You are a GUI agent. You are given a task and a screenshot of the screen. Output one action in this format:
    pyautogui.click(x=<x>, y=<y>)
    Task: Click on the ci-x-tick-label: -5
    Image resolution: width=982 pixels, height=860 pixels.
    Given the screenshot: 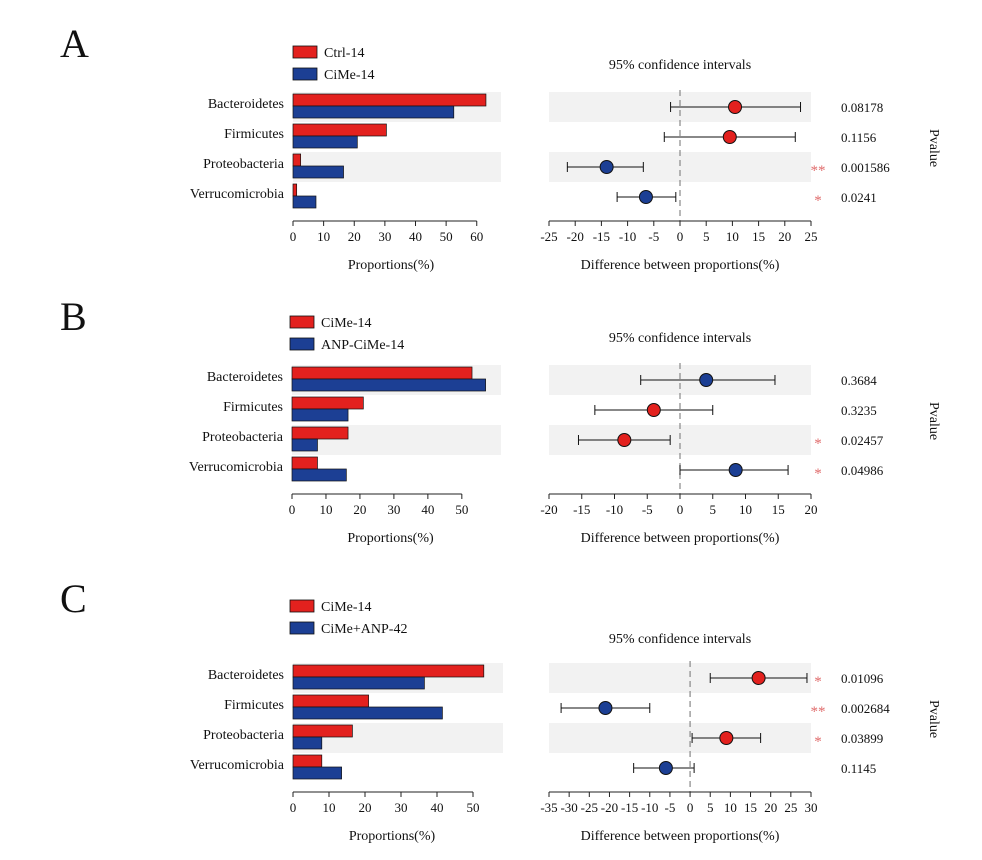 What is the action you would take?
    pyautogui.click(x=653, y=236)
    